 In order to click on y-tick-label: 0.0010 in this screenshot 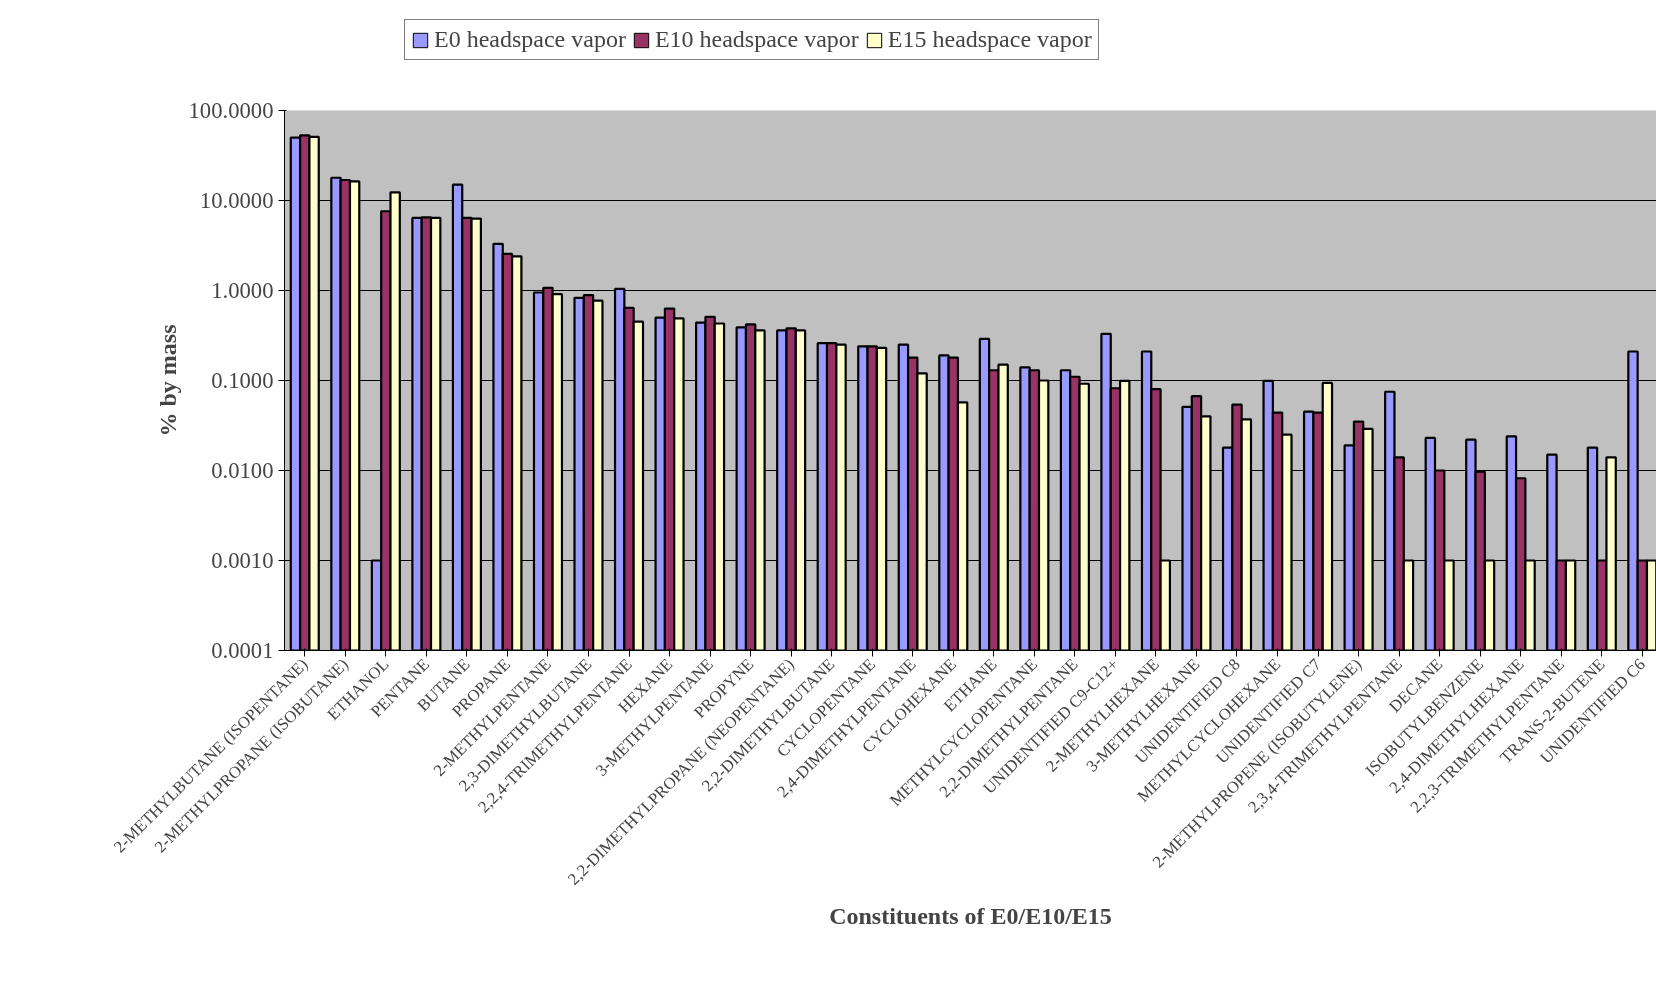, I will do `click(242, 560)`.